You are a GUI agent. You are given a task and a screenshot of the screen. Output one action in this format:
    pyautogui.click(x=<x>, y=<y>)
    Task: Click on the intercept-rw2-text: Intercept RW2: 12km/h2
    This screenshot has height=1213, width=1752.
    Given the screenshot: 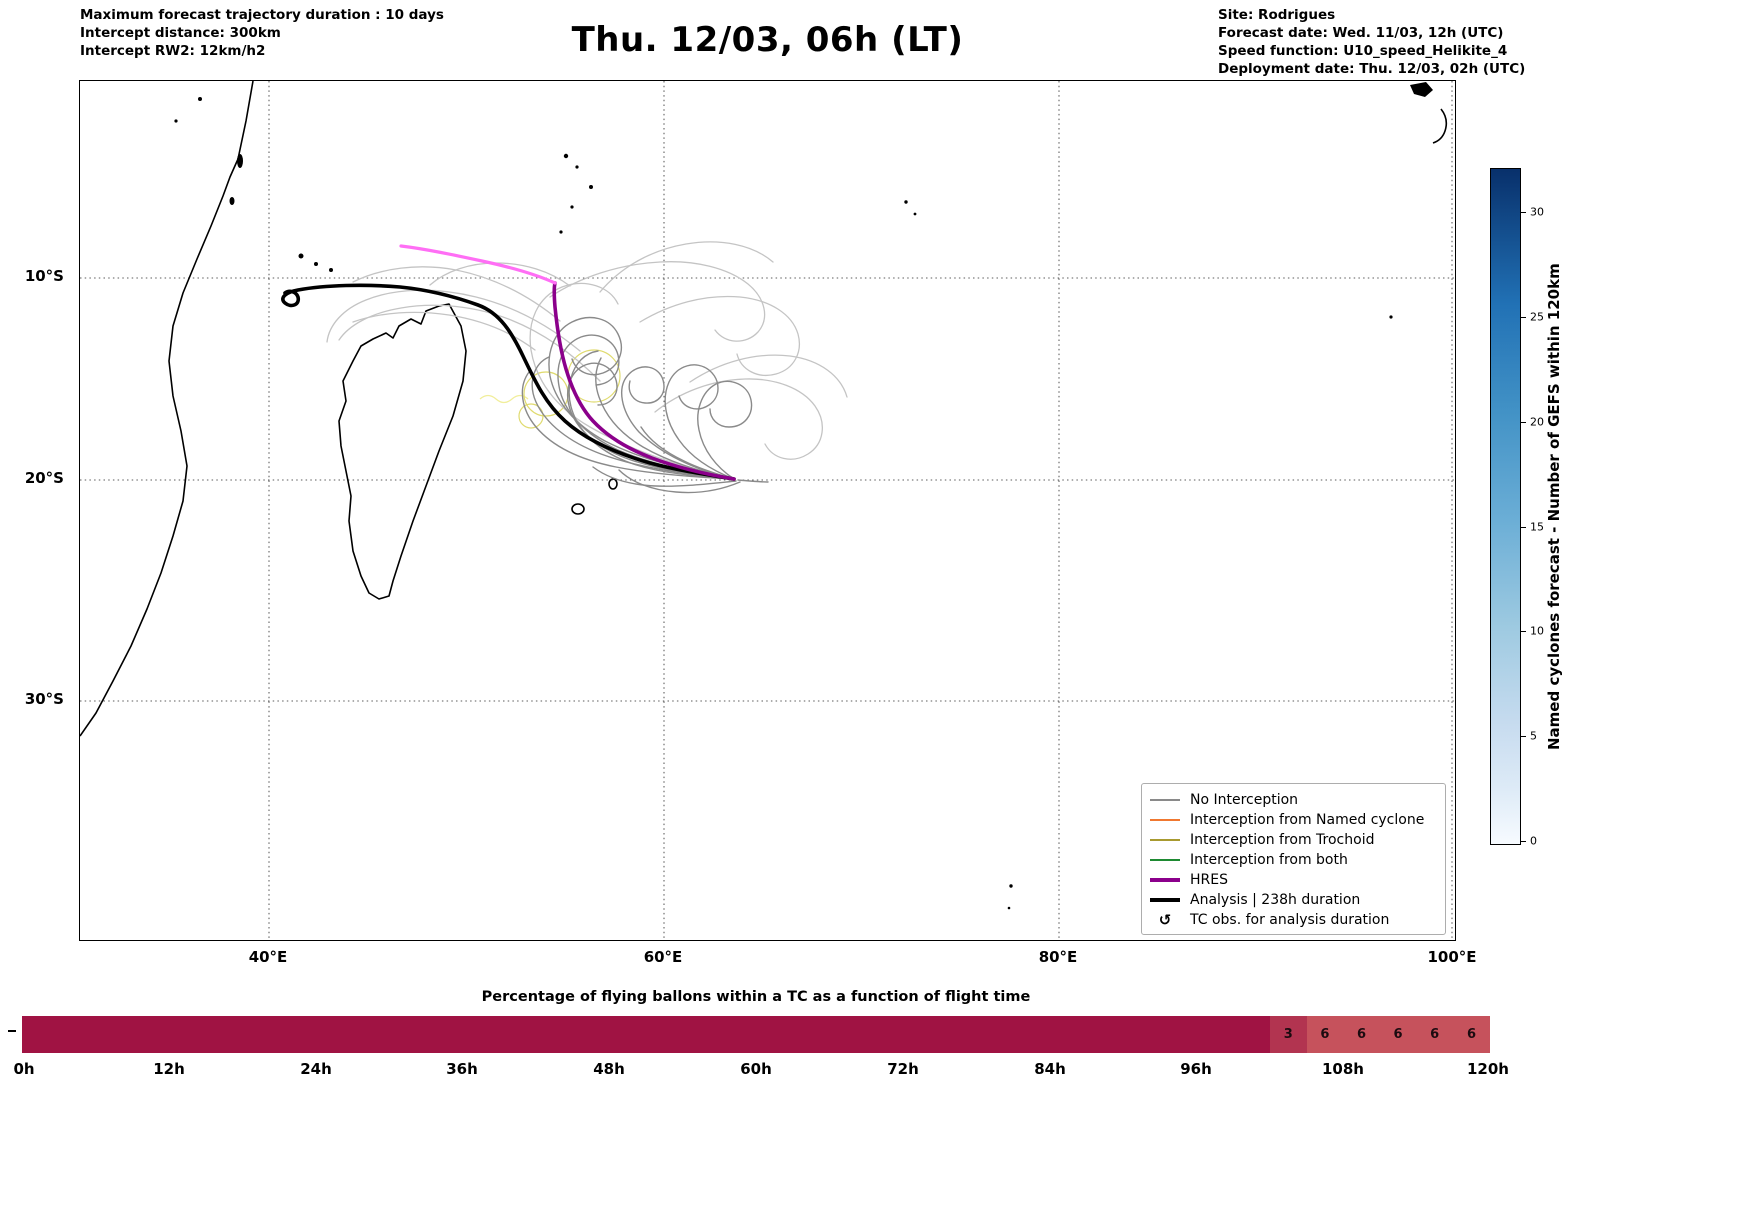 What is the action you would take?
    pyautogui.click(x=173, y=51)
    